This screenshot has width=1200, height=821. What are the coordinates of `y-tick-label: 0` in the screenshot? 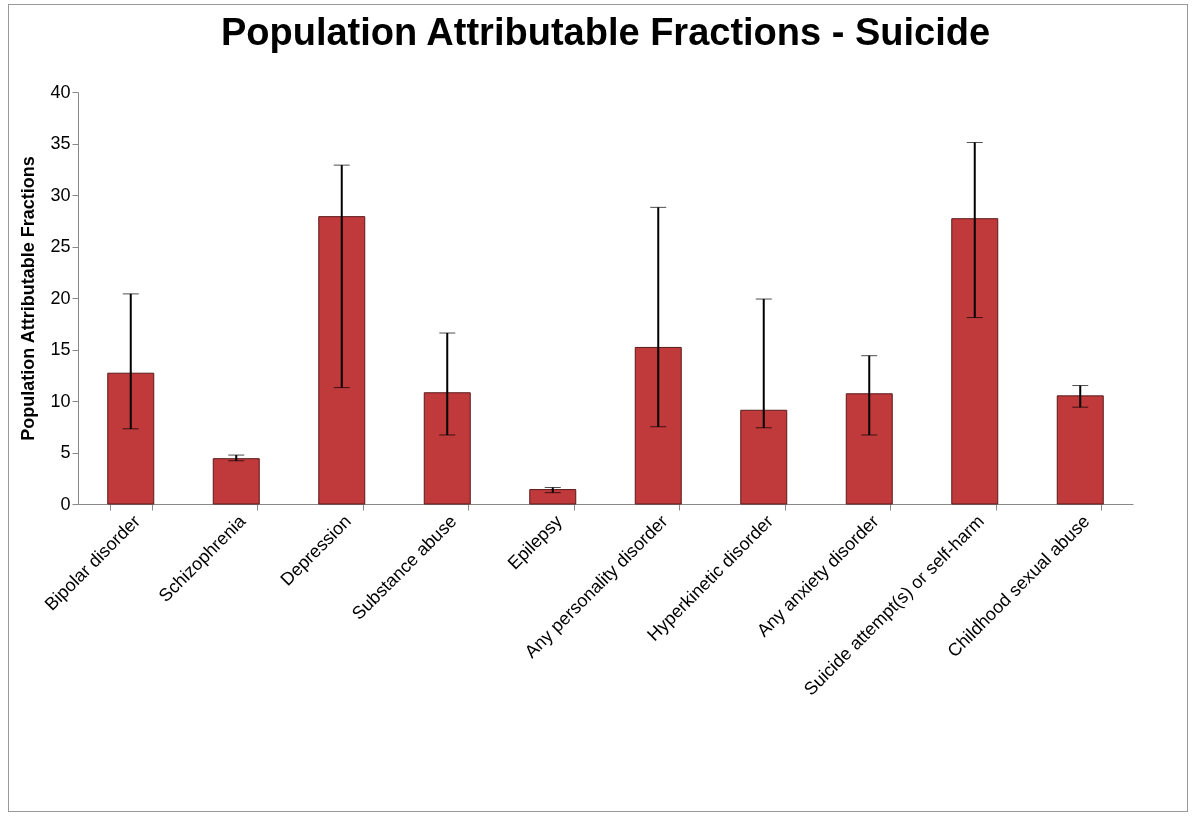 It's located at (65, 503).